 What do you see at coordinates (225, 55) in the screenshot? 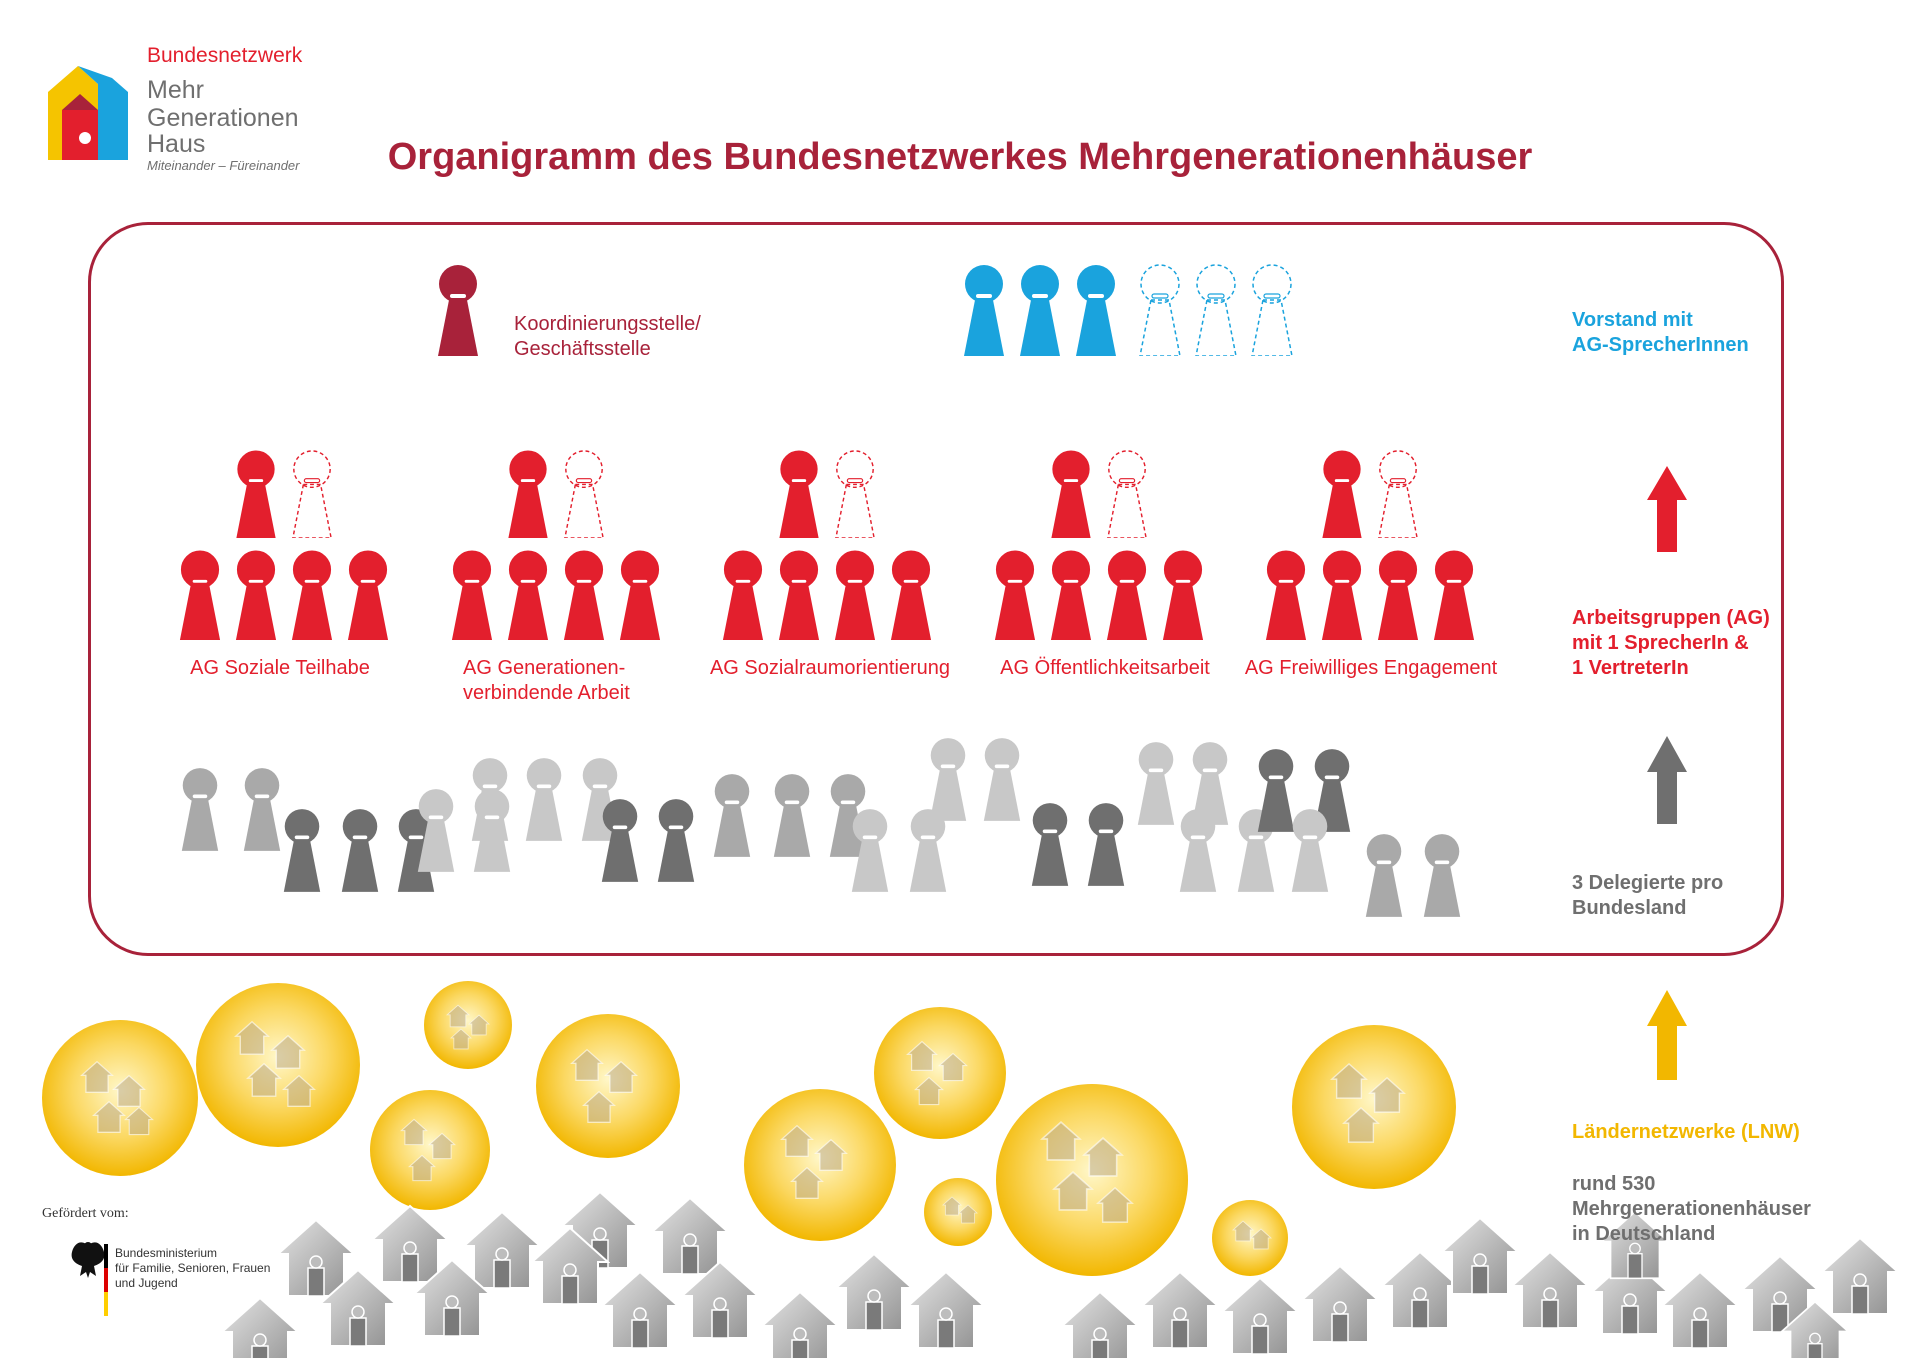
I see `logo-network-label: Bundesnetzwerk` at bounding box center [225, 55].